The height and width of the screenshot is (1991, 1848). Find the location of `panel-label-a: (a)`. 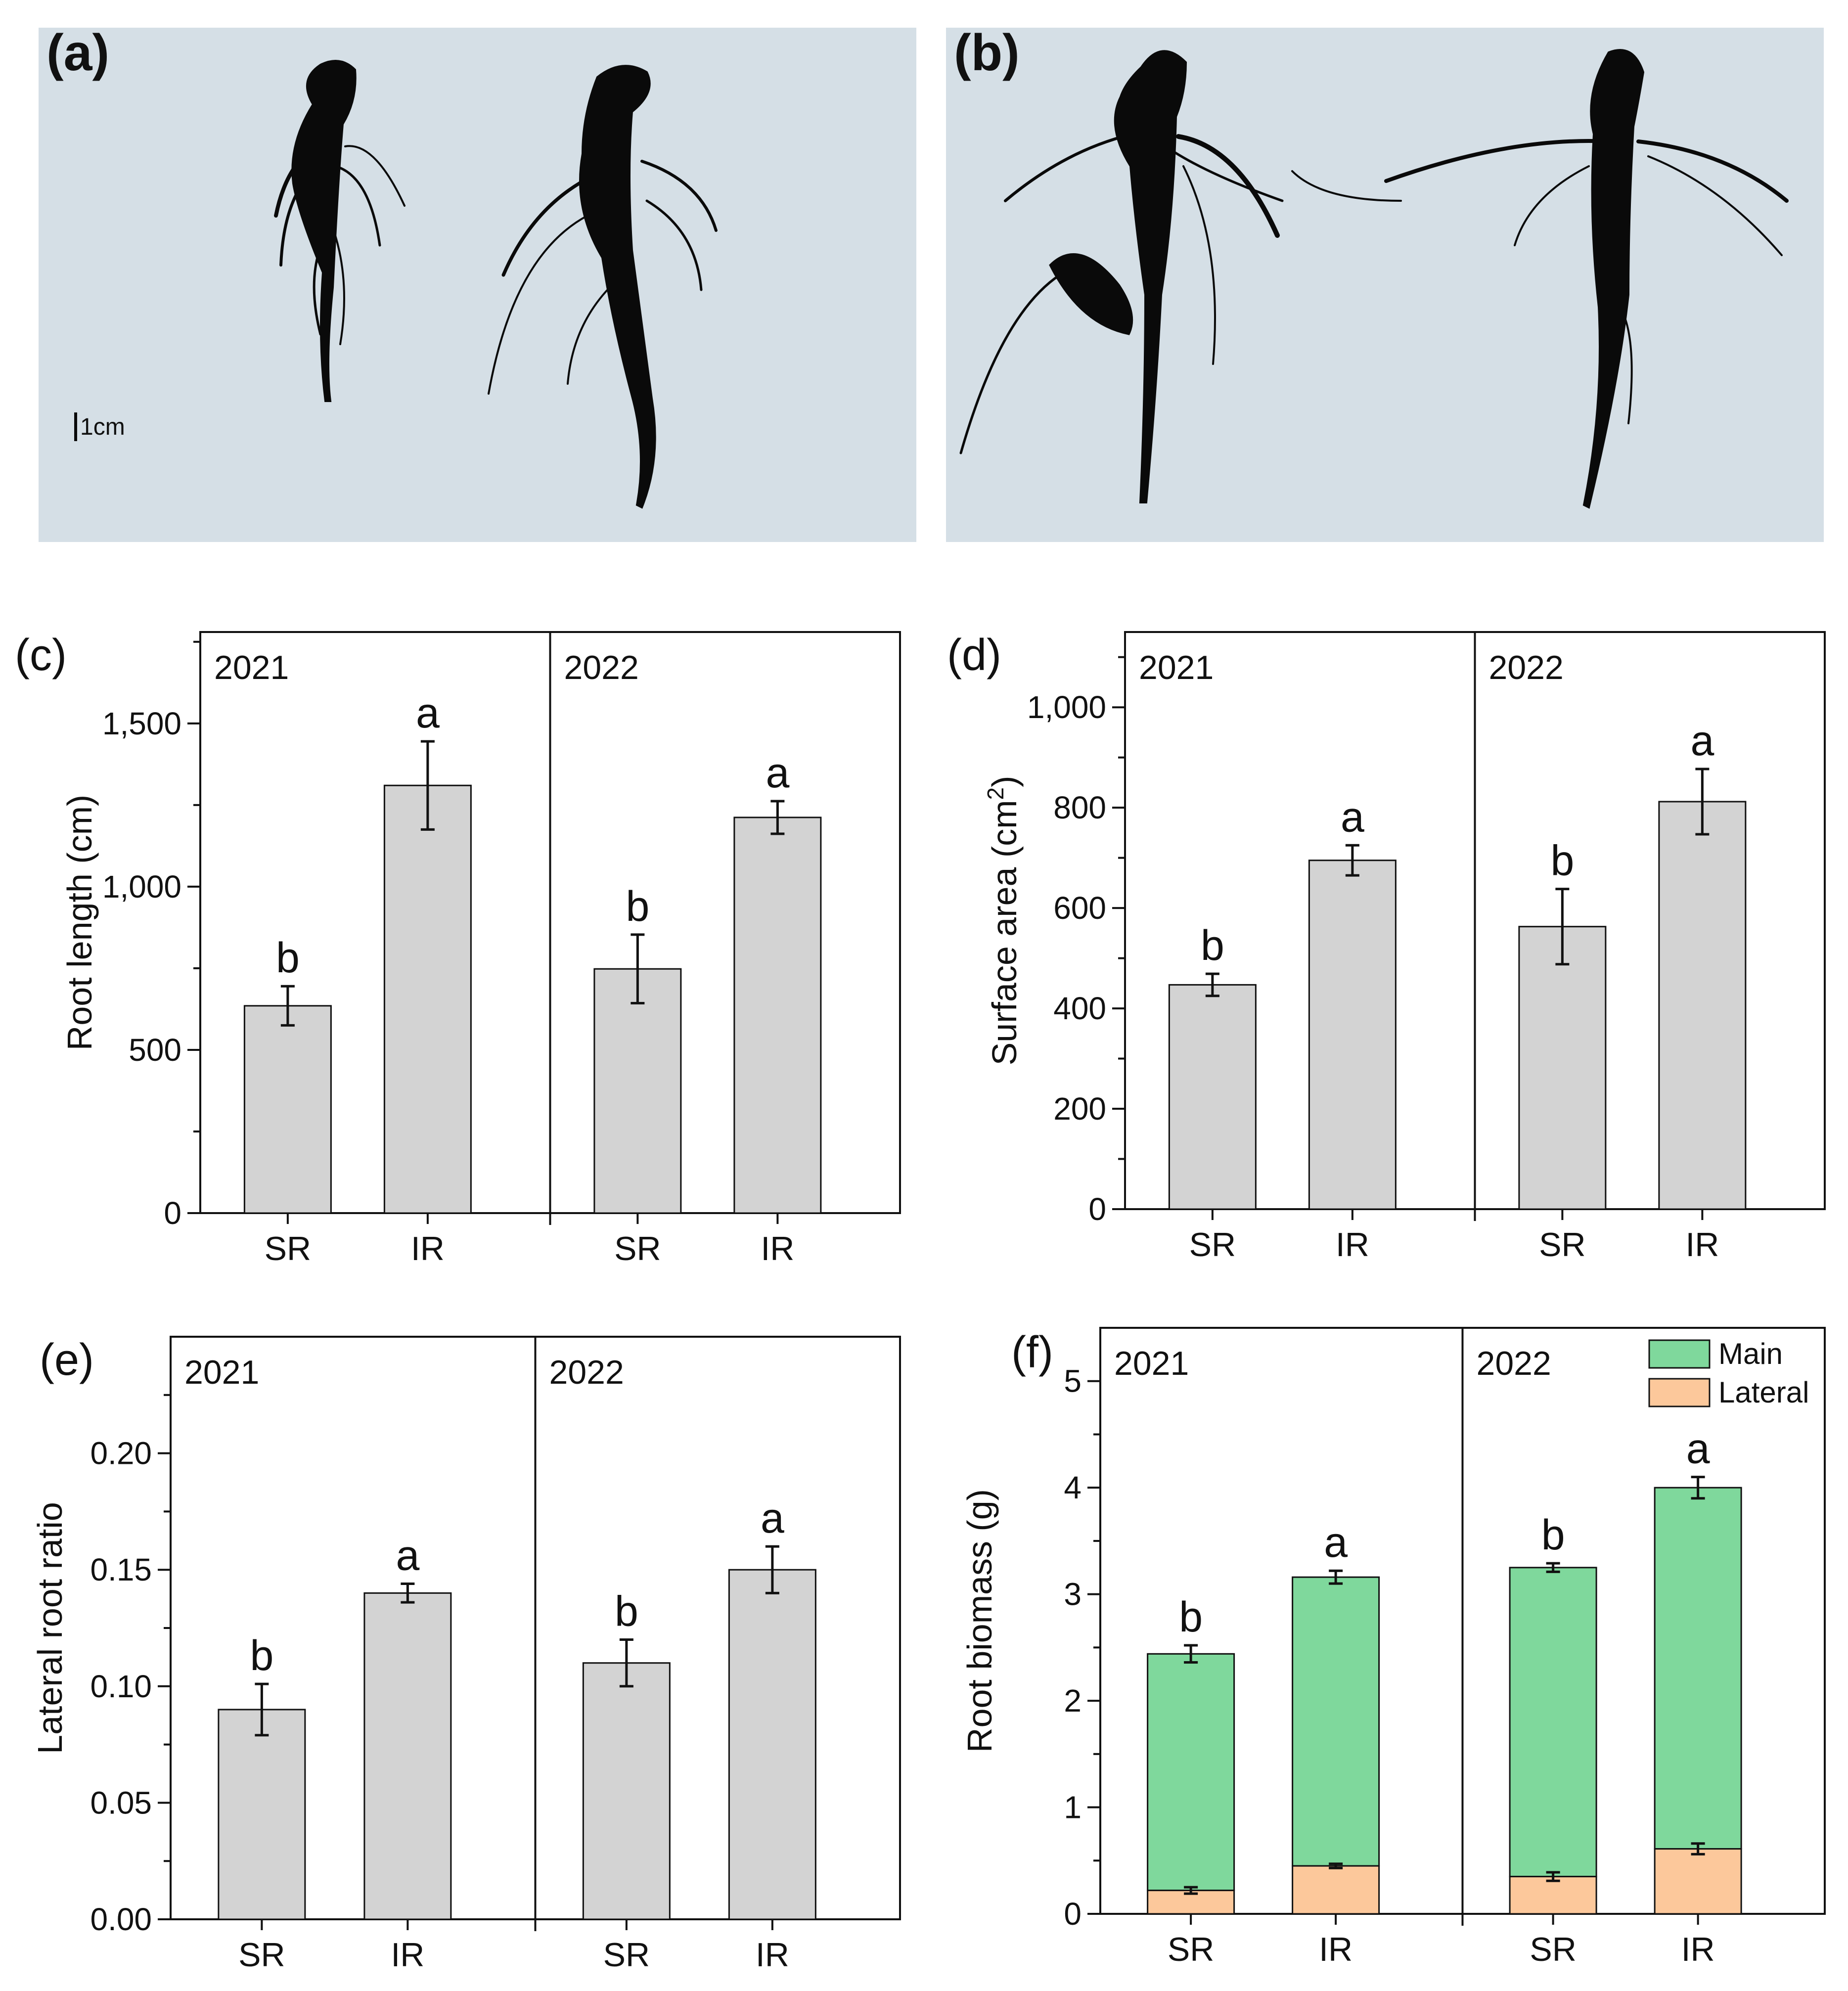

panel-label-a: (a) is located at coordinates (78, 55).